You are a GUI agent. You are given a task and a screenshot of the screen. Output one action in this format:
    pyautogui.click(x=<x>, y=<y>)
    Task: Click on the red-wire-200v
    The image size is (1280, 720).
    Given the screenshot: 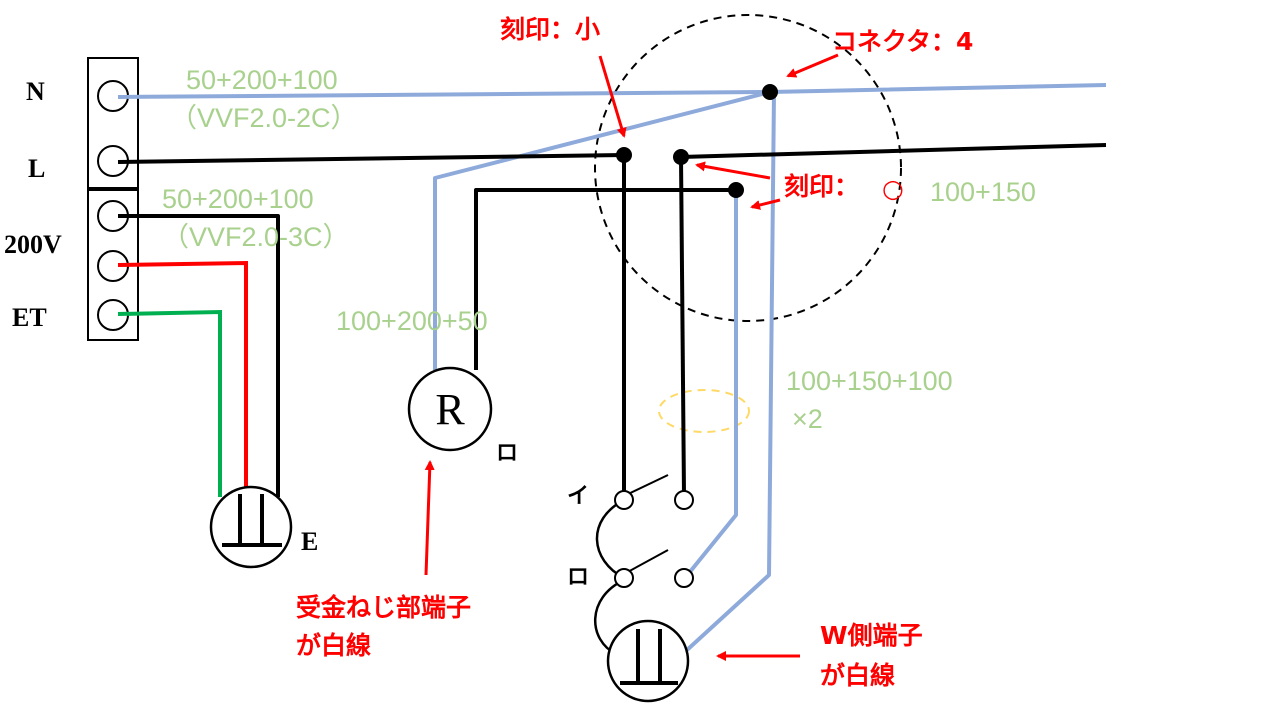 What is the action you would take?
    pyautogui.click(x=182, y=378)
    